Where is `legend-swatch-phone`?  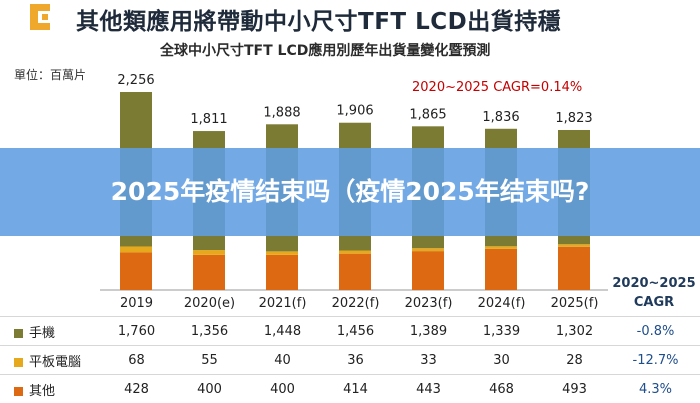
legend-swatch-phone is located at coordinates (18, 333).